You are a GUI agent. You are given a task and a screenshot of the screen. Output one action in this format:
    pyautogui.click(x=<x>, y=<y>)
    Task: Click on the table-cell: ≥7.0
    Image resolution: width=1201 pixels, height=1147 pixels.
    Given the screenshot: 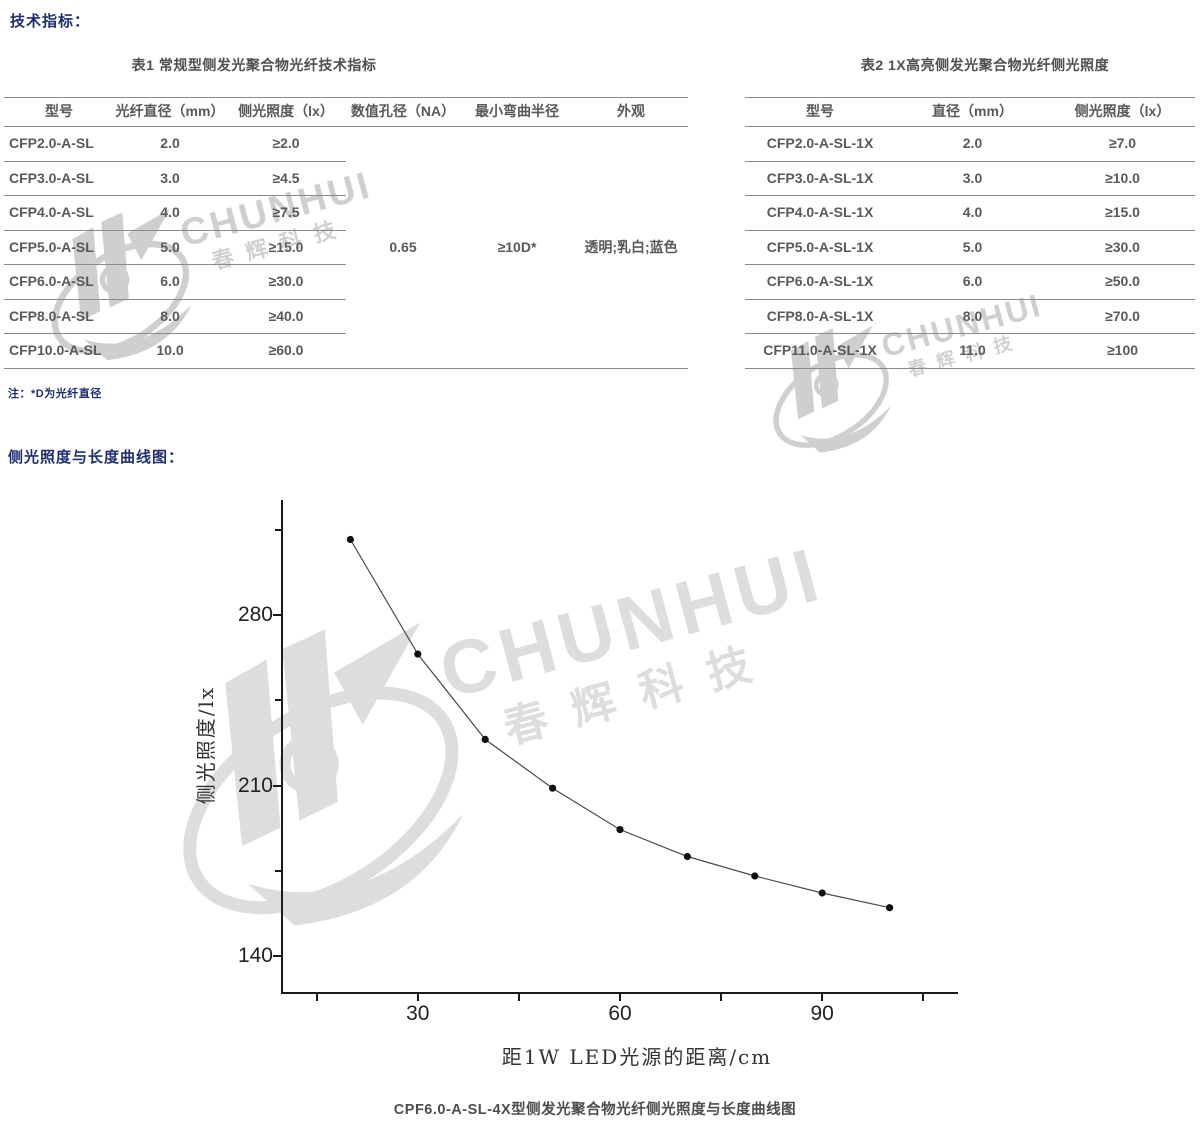 What is the action you would take?
    pyautogui.click(x=1122, y=144)
    